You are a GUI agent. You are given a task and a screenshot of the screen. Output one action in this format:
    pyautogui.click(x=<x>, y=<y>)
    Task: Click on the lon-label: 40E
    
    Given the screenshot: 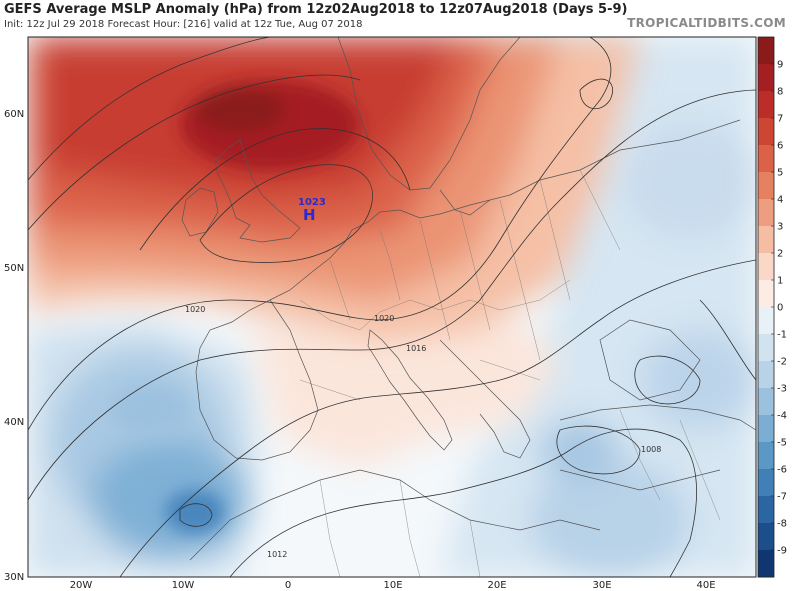 What is the action you would take?
    pyautogui.click(x=705, y=585)
    